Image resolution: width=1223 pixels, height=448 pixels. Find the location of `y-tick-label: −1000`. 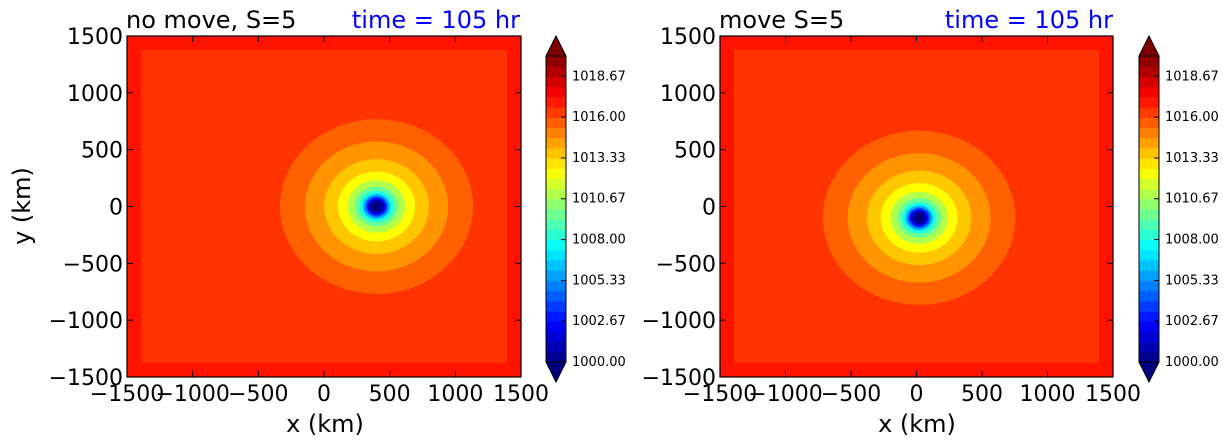

y-tick-label: −1000 is located at coordinates (679, 321).